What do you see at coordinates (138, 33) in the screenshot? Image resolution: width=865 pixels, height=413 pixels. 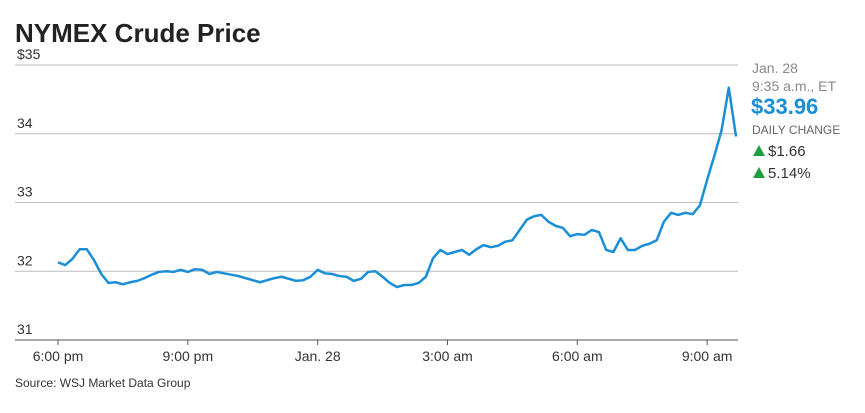 I see `chart-title: NYMEX Crude Price` at bounding box center [138, 33].